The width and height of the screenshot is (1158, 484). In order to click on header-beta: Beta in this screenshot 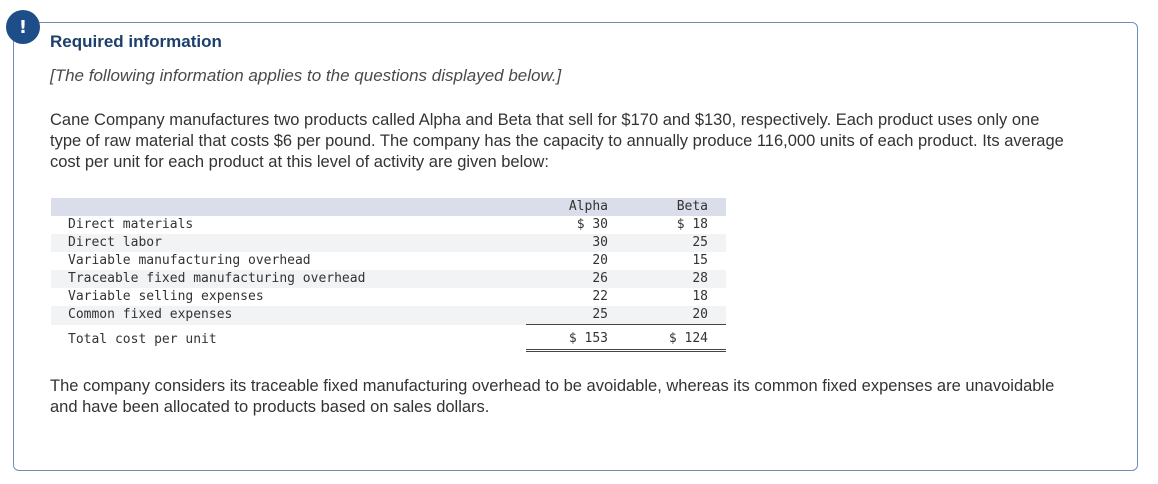, I will do `click(676, 207)`.